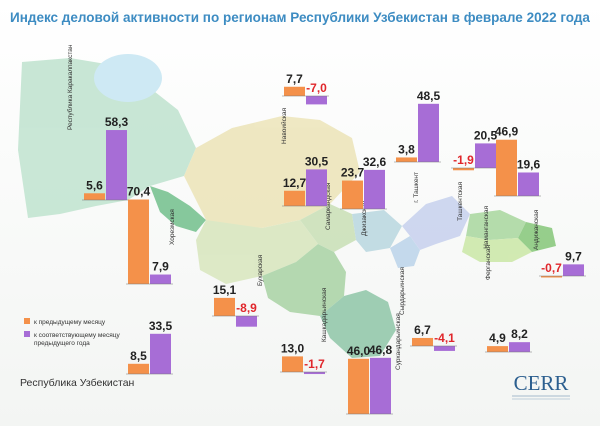 The height and width of the screenshot is (426, 600). What do you see at coordinates (172, 227) in the screenshot?
I see `region-label-хорезмская: Хорезмская` at bounding box center [172, 227].